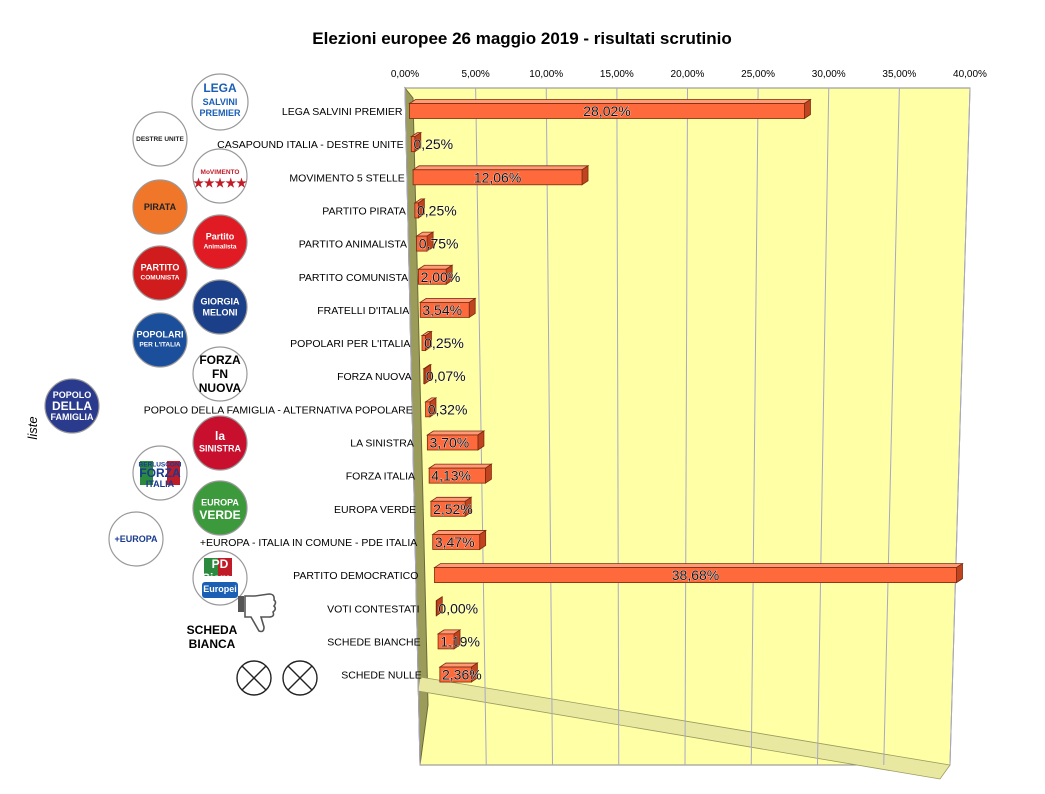 Image resolution: width=1045 pixels, height=794 pixels. I want to click on logo-text: DESTRE UNITE, so click(160, 139).